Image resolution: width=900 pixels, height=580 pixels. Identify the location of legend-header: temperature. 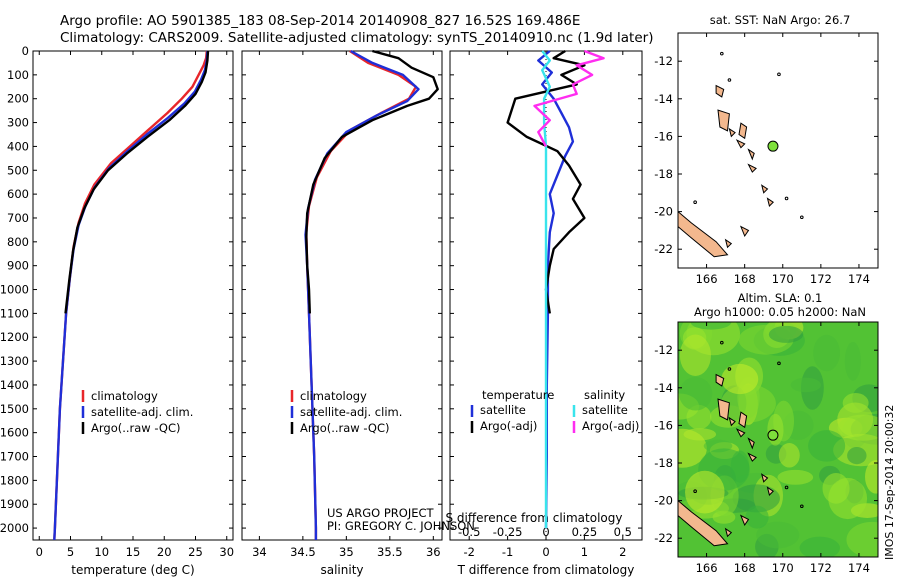
(518, 395).